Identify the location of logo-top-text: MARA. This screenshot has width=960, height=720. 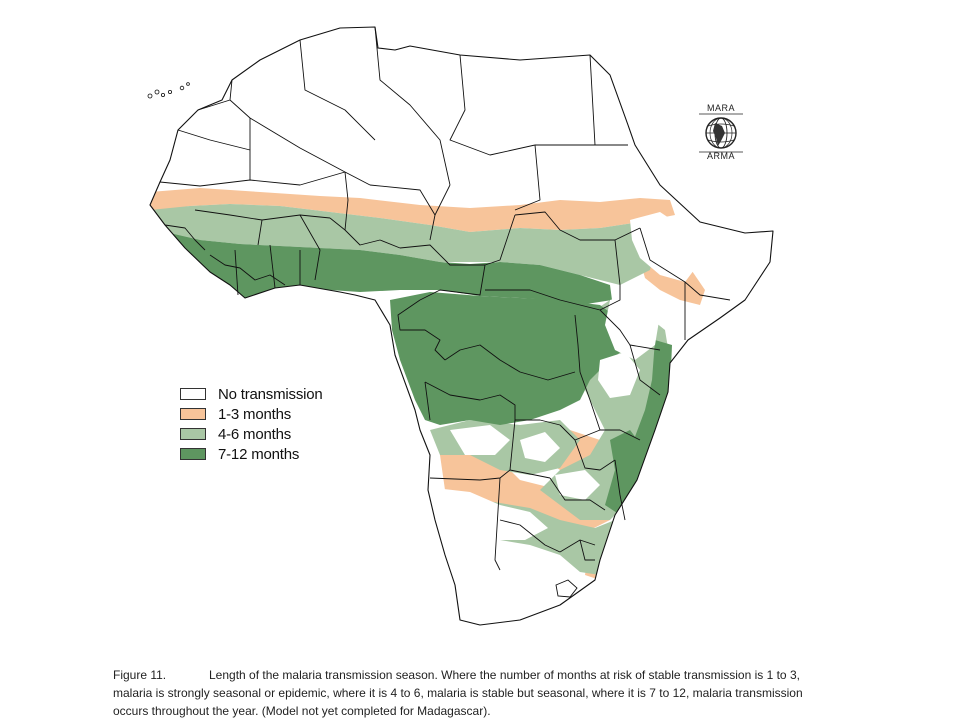
(720, 108).